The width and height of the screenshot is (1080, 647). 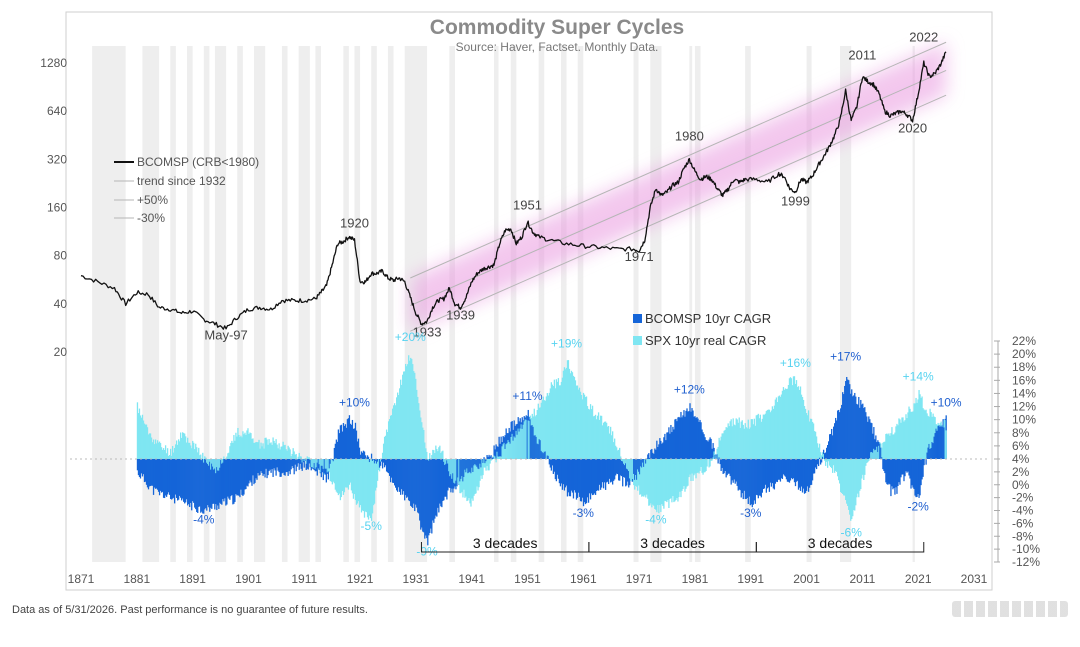 What do you see at coordinates (583, 579) in the screenshot?
I see `x-tick-label-1961: 1961` at bounding box center [583, 579].